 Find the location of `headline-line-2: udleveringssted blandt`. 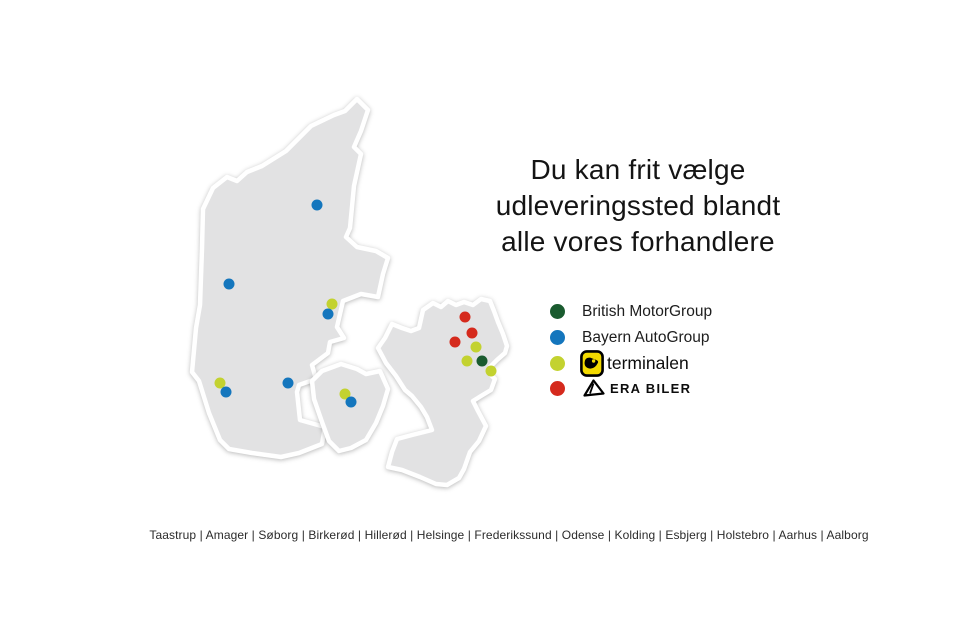

headline-line-2: udleveringssted blandt is located at coordinates (638, 205).